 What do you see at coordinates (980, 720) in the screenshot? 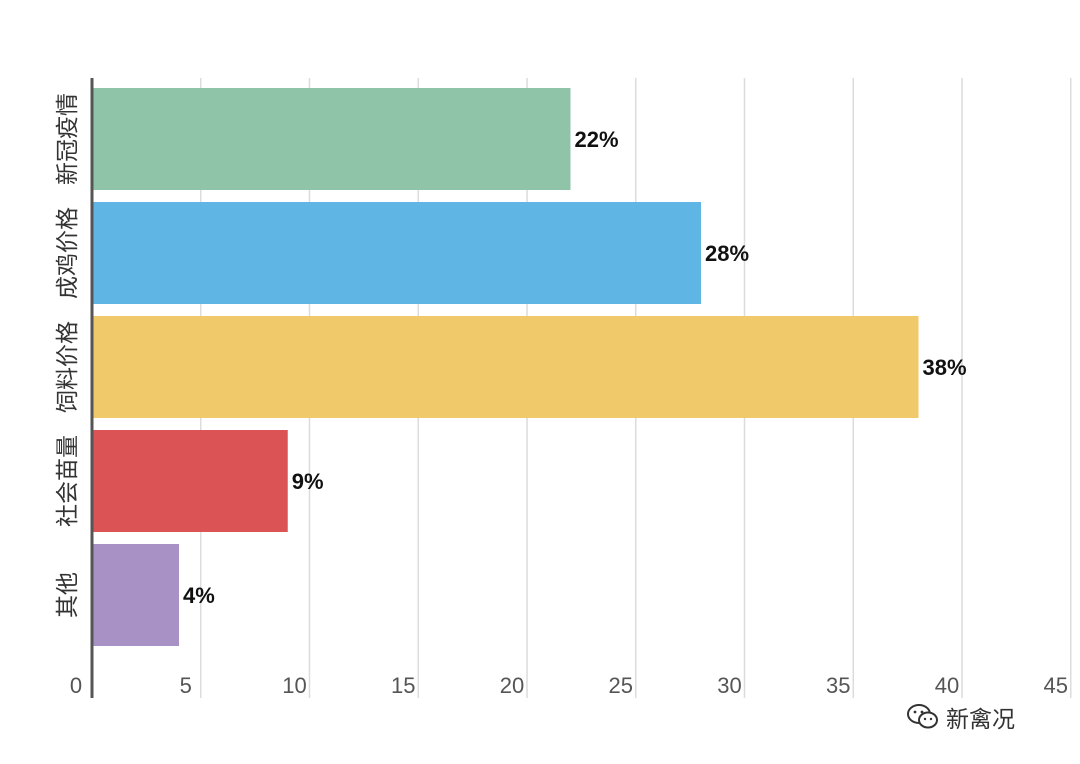
I see `watermark-text: 新禽况` at bounding box center [980, 720].